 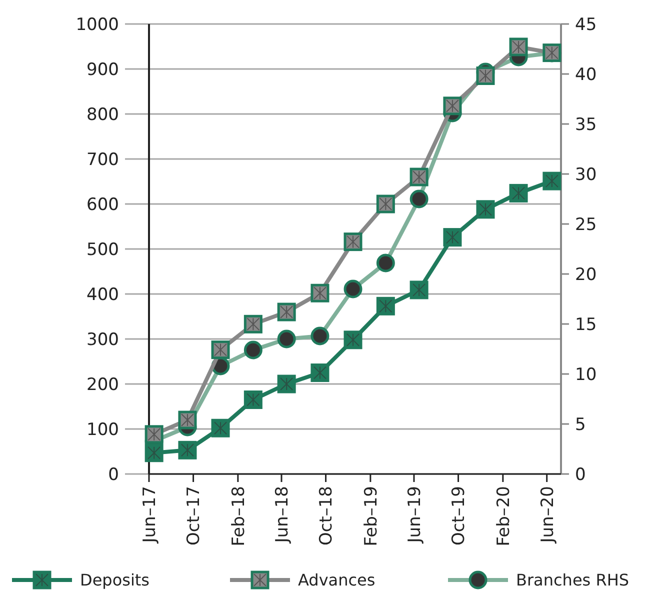 What do you see at coordinates (102, 114) in the screenshot?
I see `y-tick-label: 800` at bounding box center [102, 114].